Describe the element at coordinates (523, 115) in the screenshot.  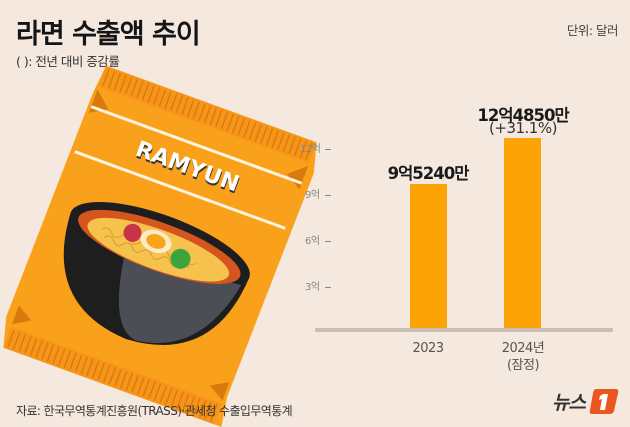
I see `bar-value-2024: 12억4850만` at that location.